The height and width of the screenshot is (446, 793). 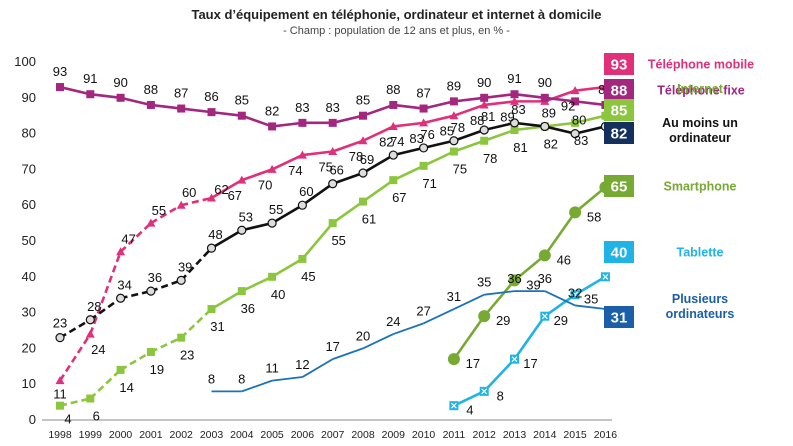 What do you see at coordinates (575, 435) in the screenshot?
I see `x-tick-label: 2015` at bounding box center [575, 435].